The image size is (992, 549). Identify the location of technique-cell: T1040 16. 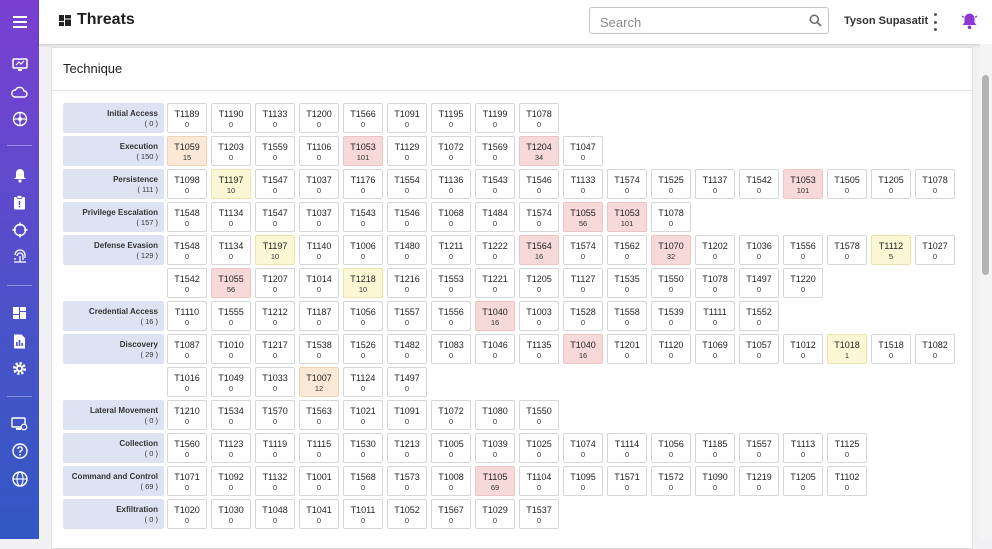
(495, 316).